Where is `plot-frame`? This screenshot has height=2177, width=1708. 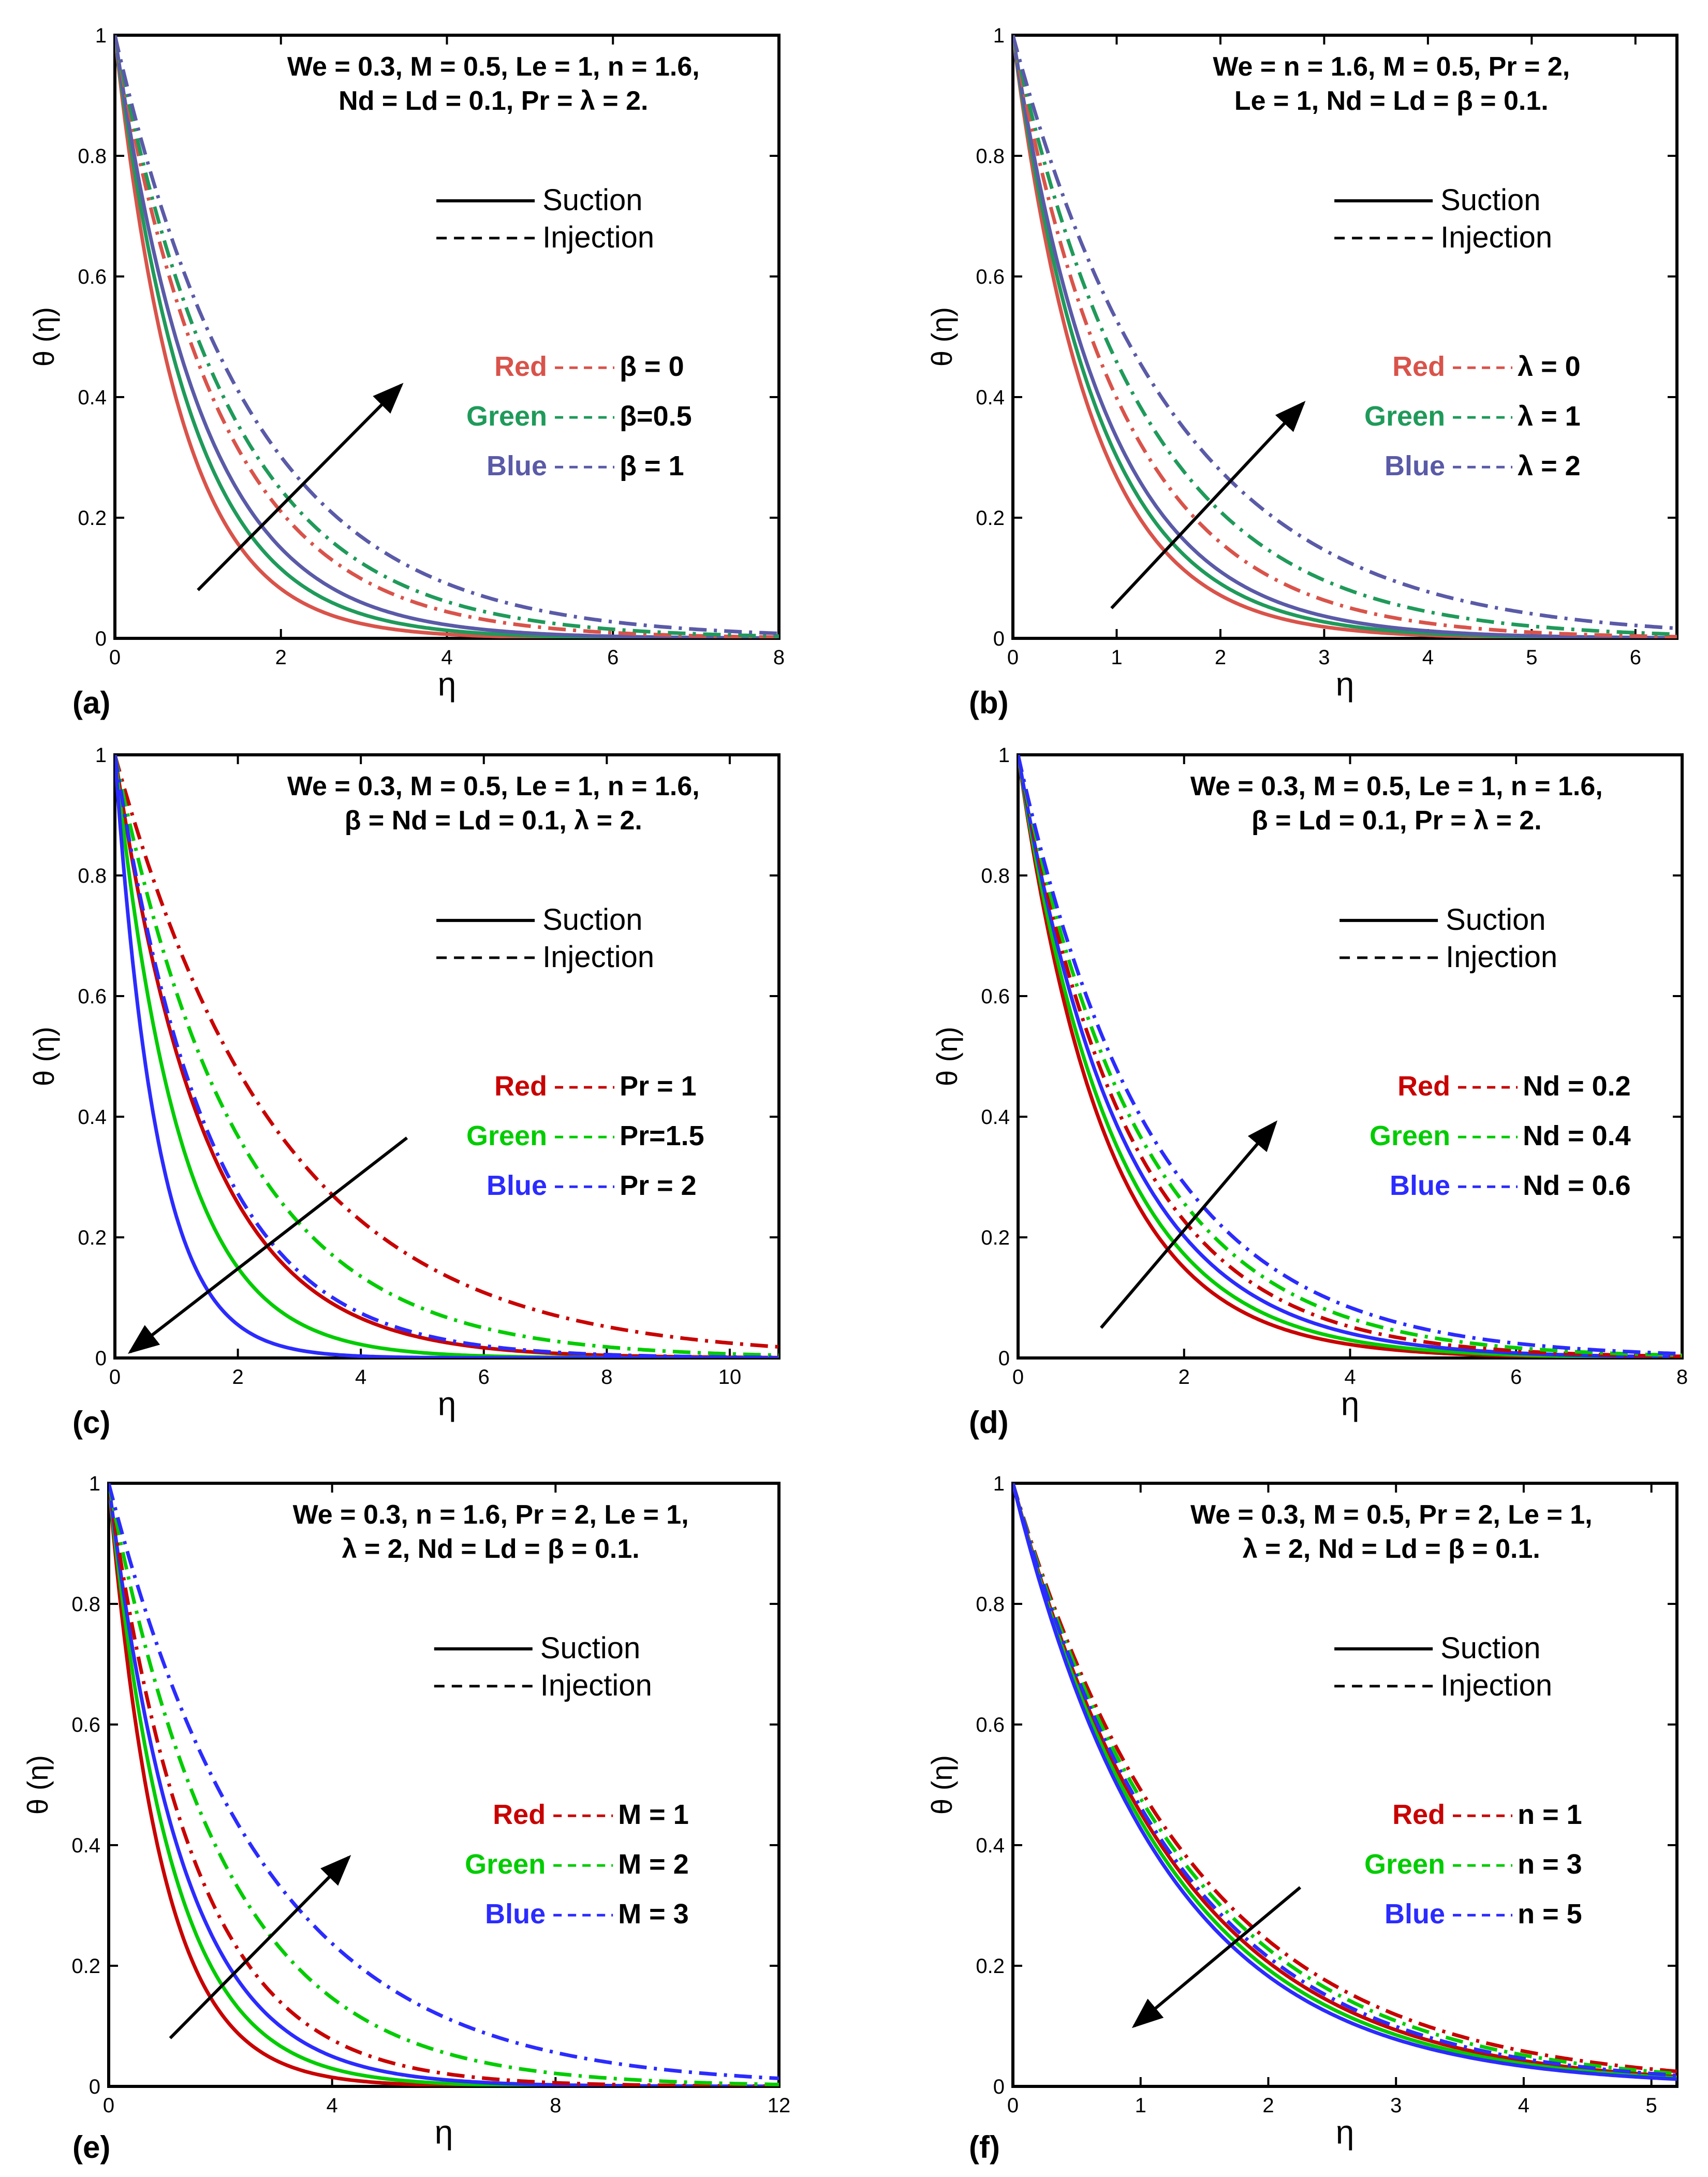 plot-frame is located at coordinates (1344, 337).